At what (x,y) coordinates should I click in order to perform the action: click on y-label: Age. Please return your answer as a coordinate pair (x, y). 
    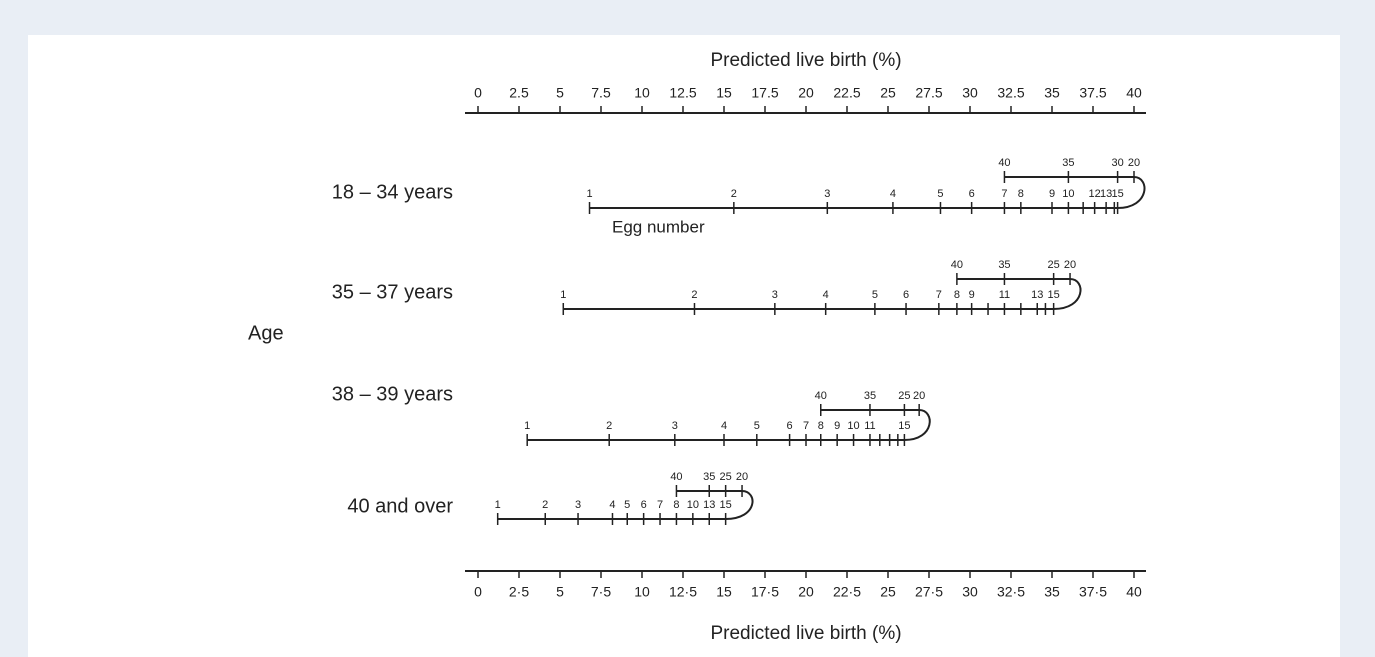
    Looking at the image, I should click on (266, 333).